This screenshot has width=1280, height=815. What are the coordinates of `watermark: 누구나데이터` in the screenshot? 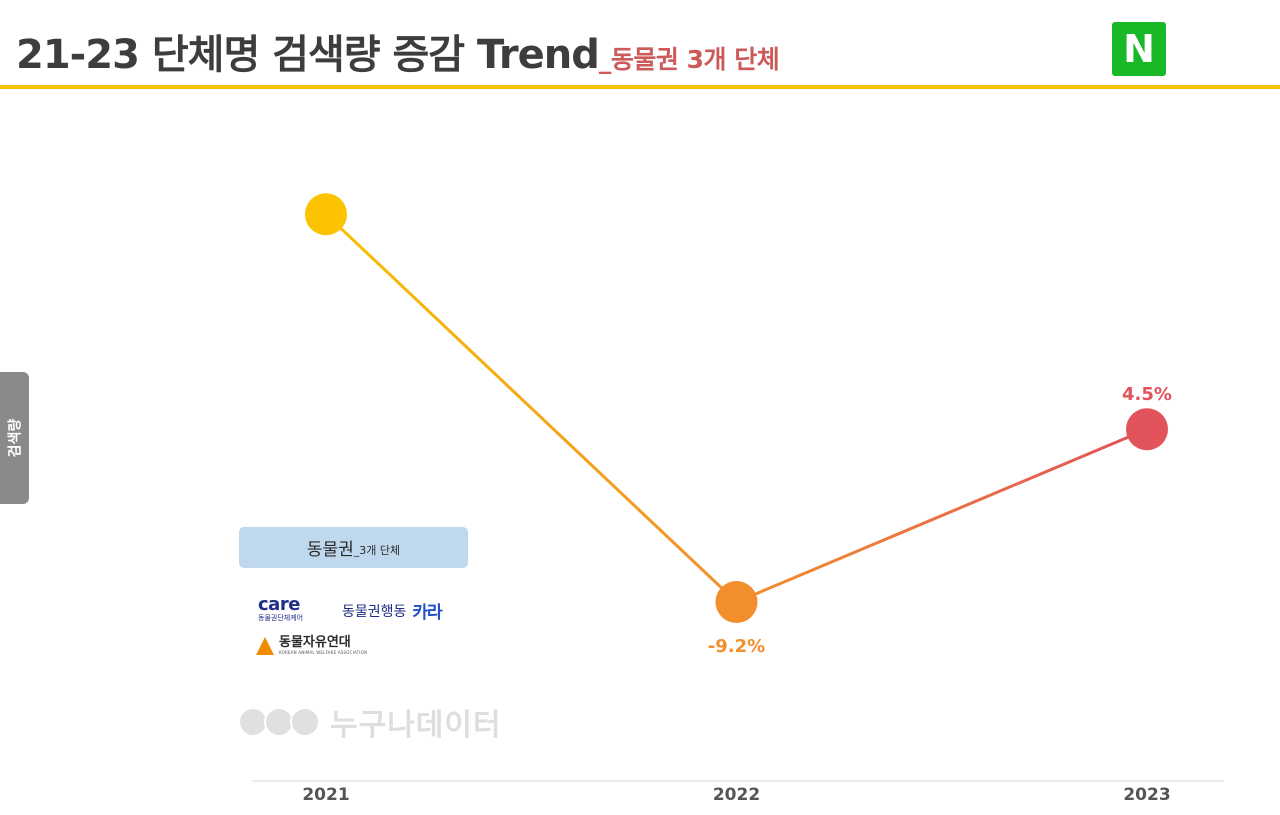 It's located at (370, 722).